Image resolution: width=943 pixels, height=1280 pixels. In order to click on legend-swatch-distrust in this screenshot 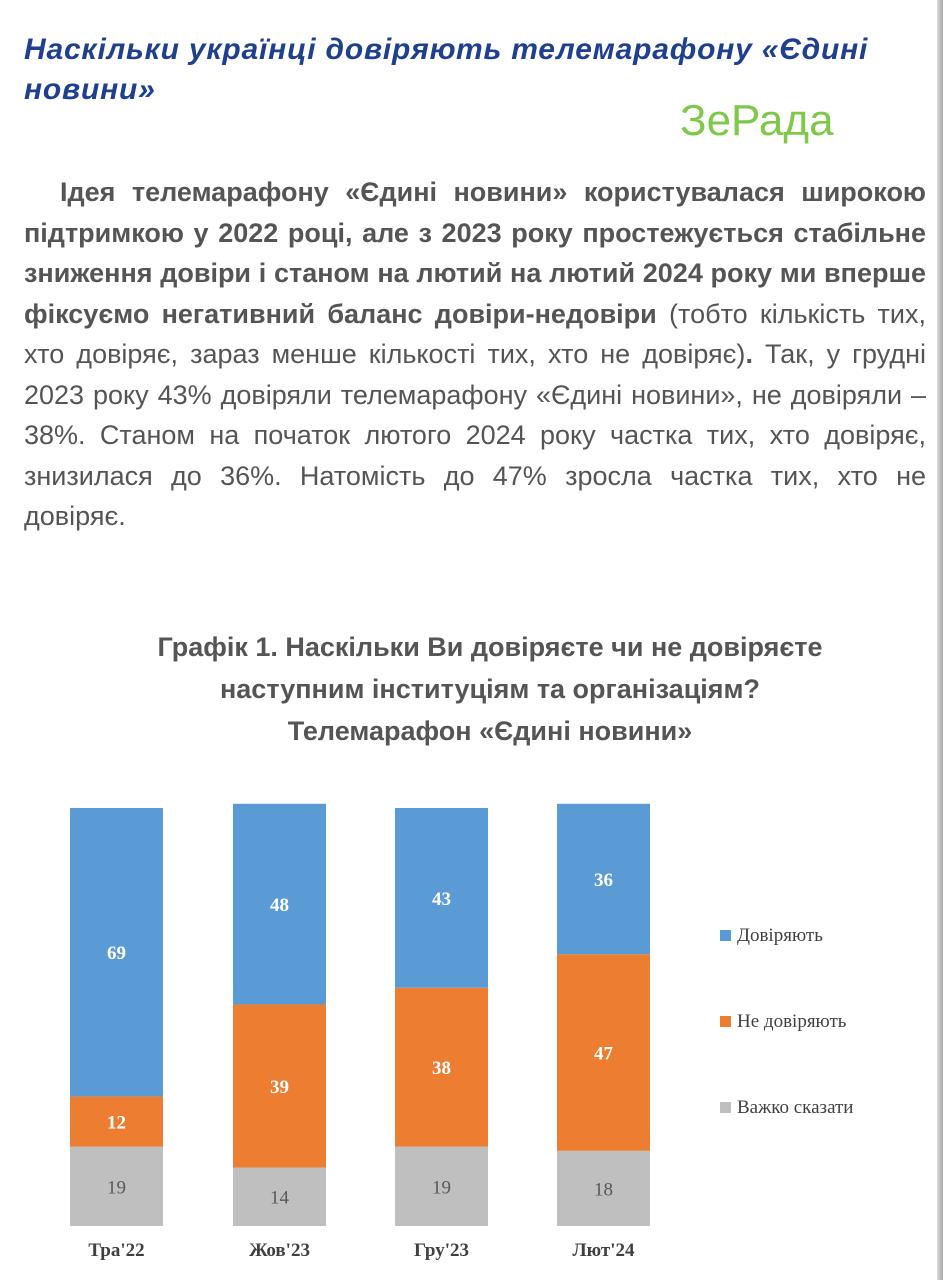, I will do `click(725, 1021)`.